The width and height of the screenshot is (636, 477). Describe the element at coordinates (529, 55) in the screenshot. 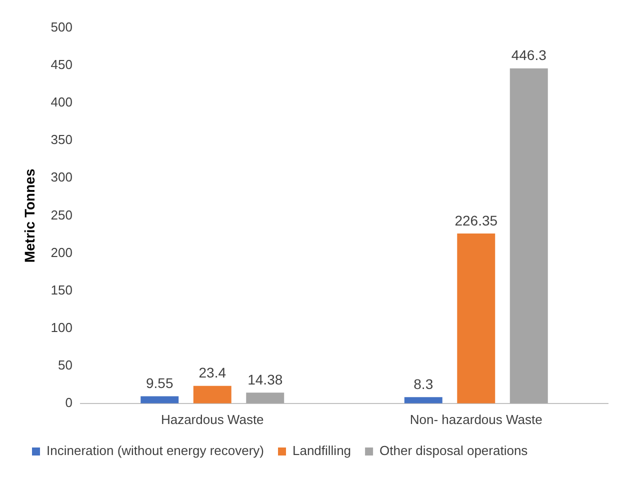

I see `data-label: 446.3` at that location.